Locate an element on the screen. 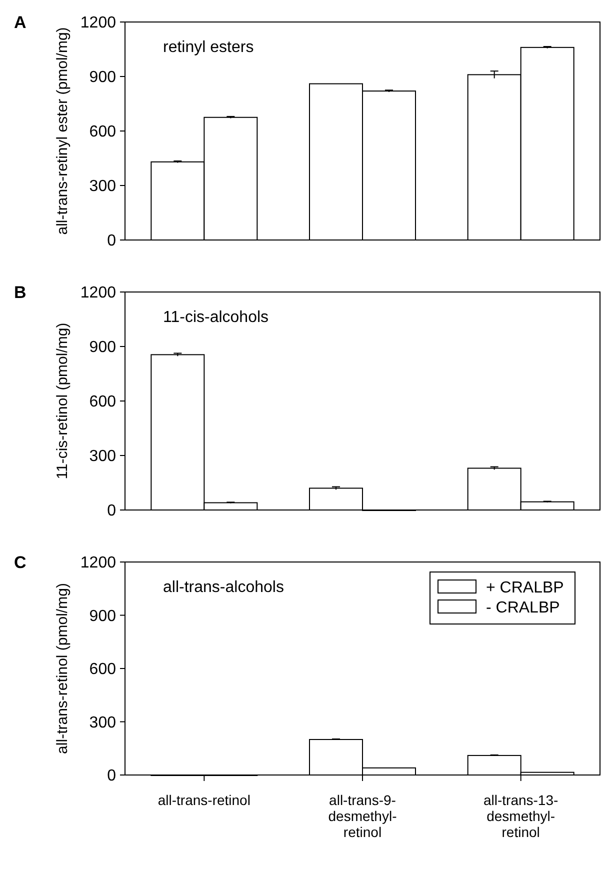  text: retinyl esters is located at coordinates (208, 47).